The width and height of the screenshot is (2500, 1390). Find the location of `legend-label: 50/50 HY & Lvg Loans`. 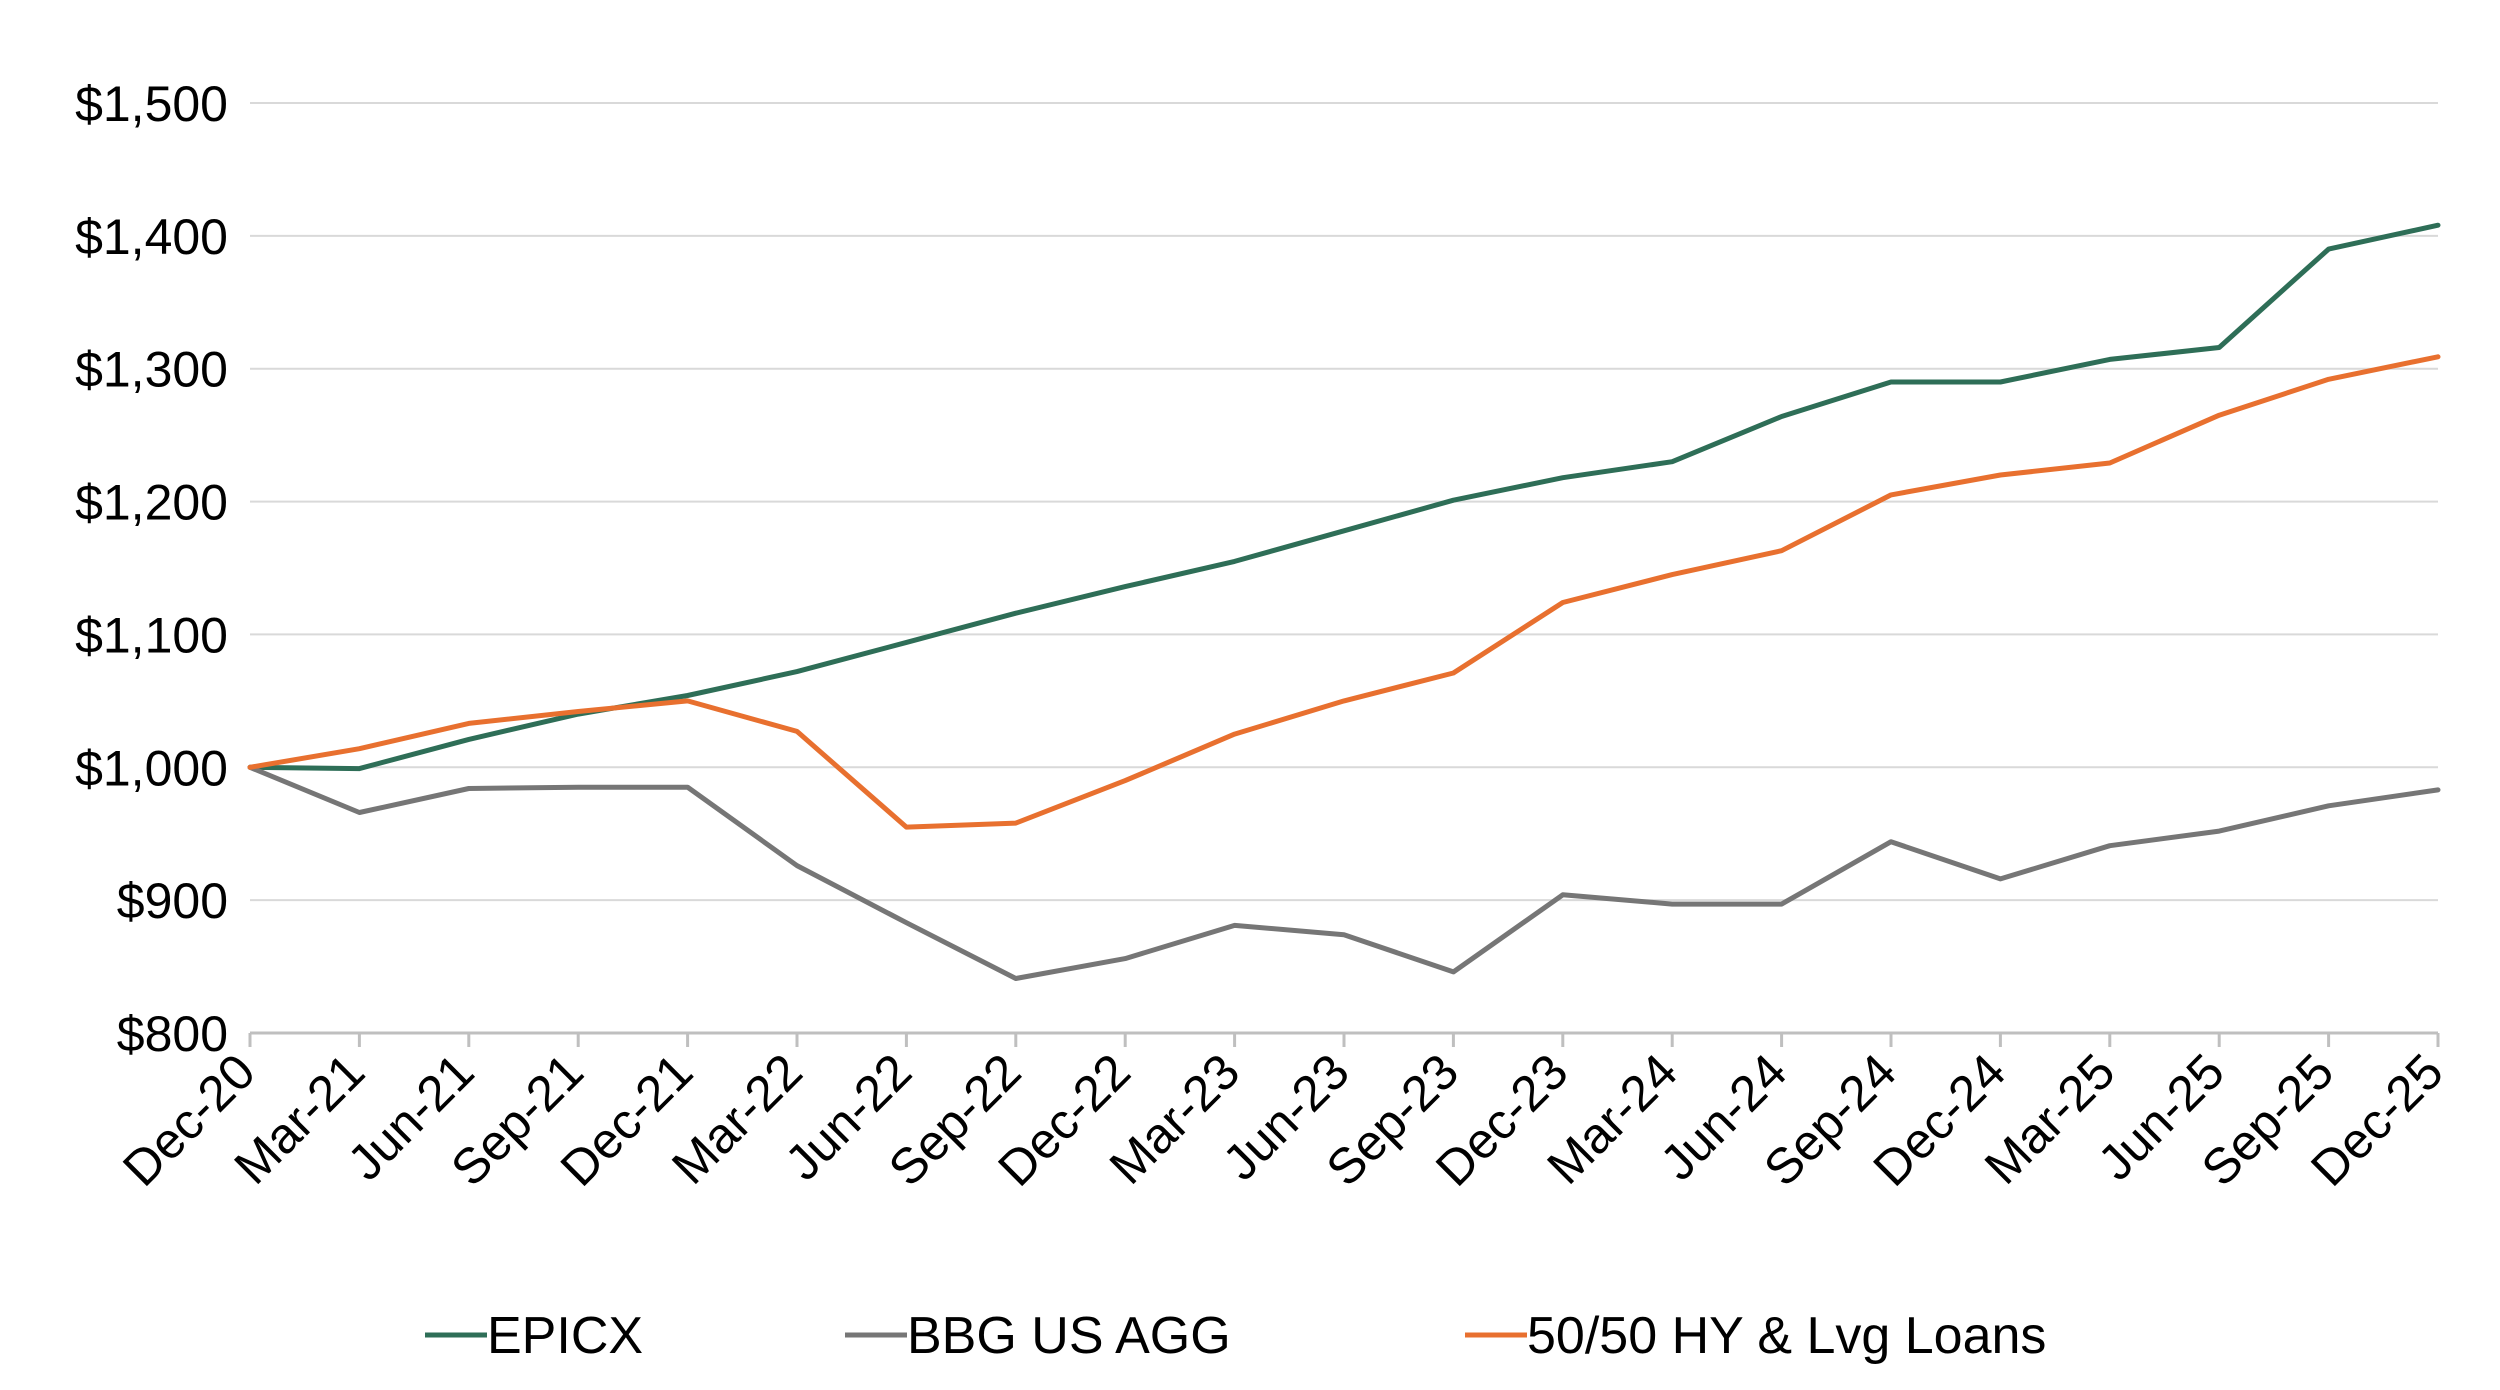

legend-label: 50/50 HY & Lvg Loans is located at coordinates (1786, 1336).